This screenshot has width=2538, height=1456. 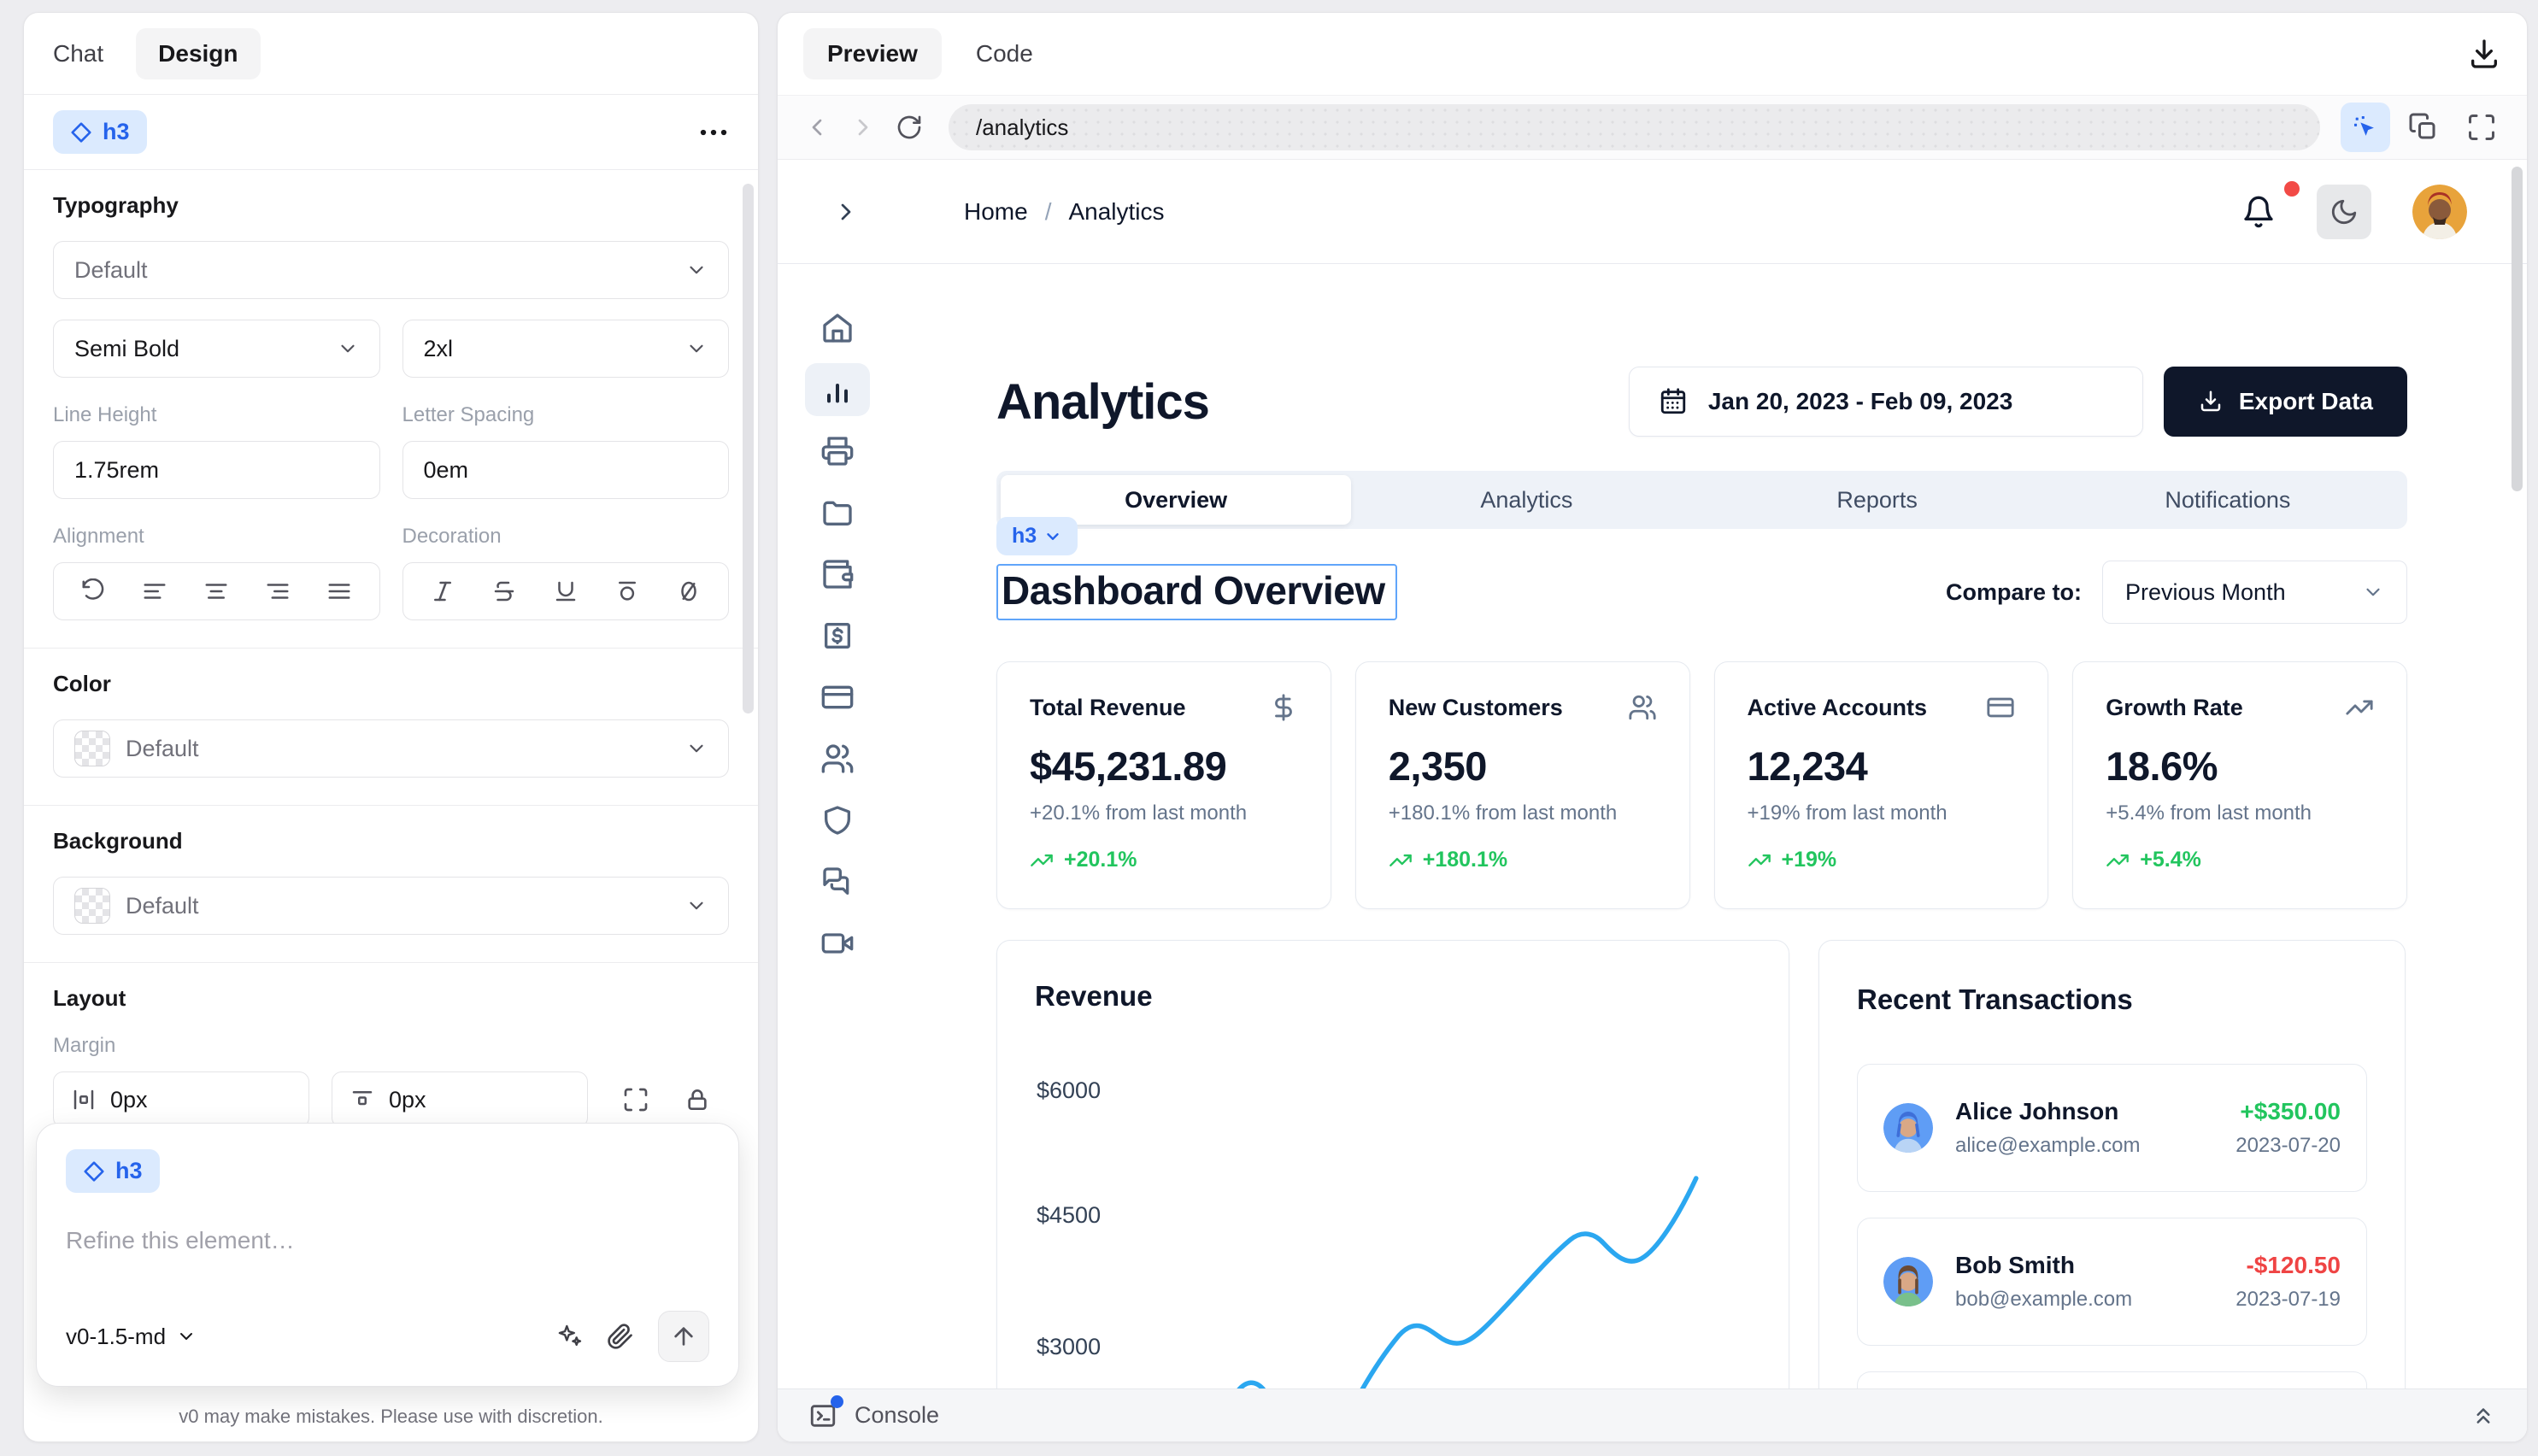 I want to click on theme-toggle-button, so click(x=2344, y=211).